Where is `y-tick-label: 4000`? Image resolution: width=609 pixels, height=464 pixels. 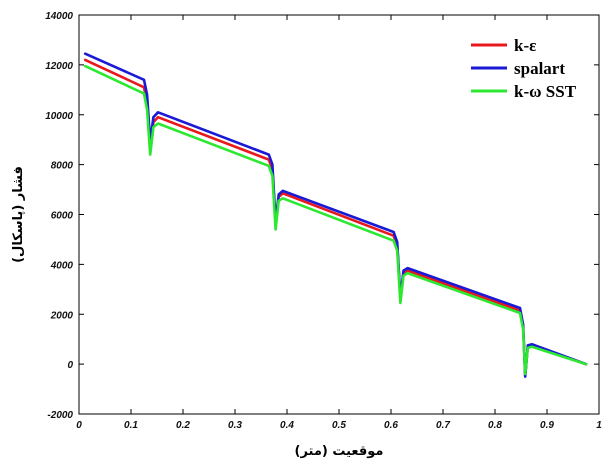 y-tick-label: 4000 is located at coordinates (62, 265).